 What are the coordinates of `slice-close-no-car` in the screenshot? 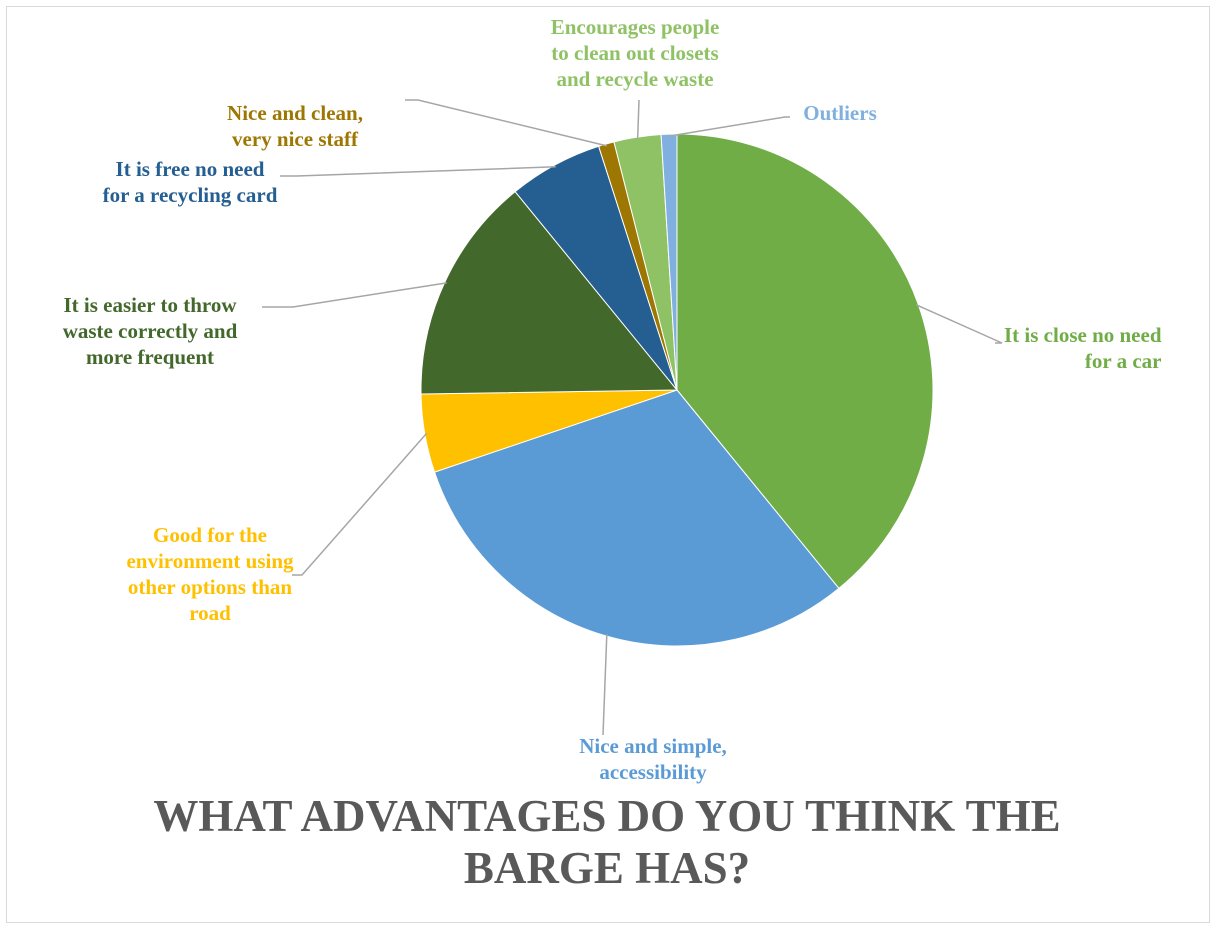 It's located at (805, 361).